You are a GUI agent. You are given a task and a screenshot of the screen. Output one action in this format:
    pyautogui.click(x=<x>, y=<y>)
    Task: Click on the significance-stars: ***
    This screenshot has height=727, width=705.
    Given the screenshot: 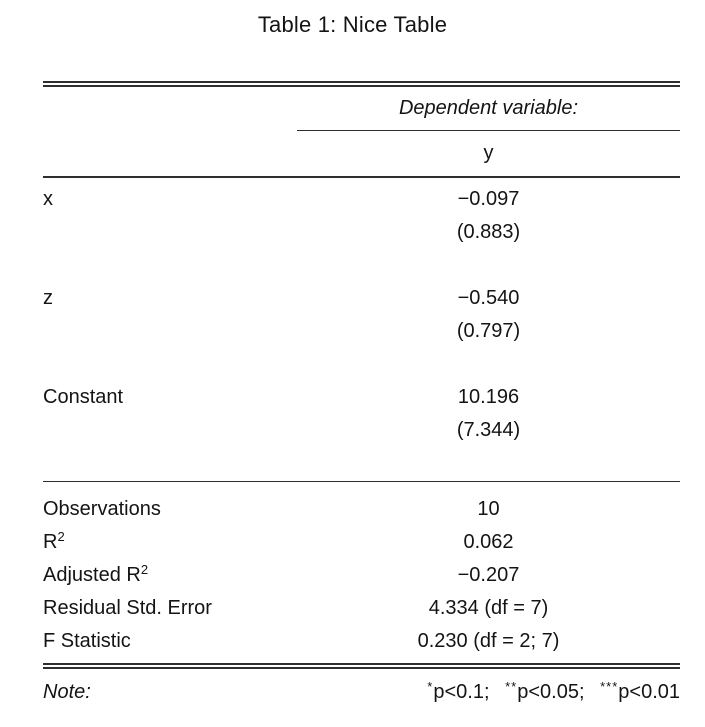 What is the action you would take?
    pyautogui.click(x=609, y=686)
    